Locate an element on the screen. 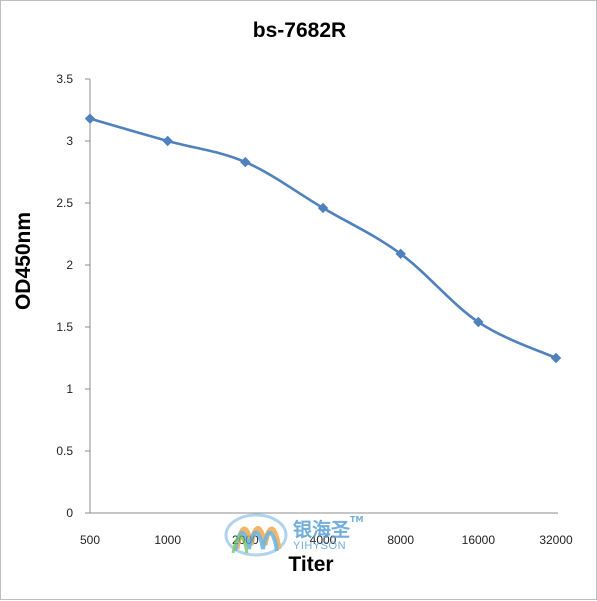 The height and width of the screenshot is (601, 597). watermark-english-text: YIHYSON is located at coordinates (320, 546).